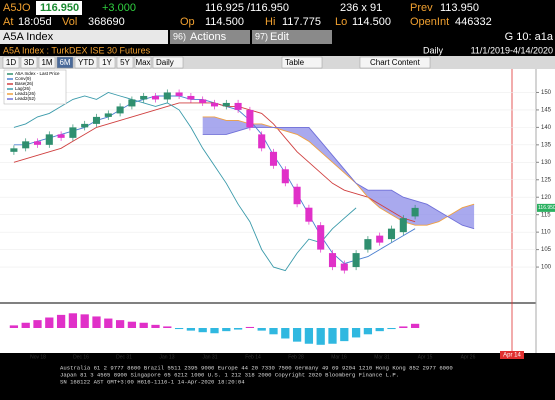 This screenshot has width=555, height=400. What do you see at coordinates (546, 233) in the screenshot?
I see `y-tick-label: 110` at bounding box center [546, 233].